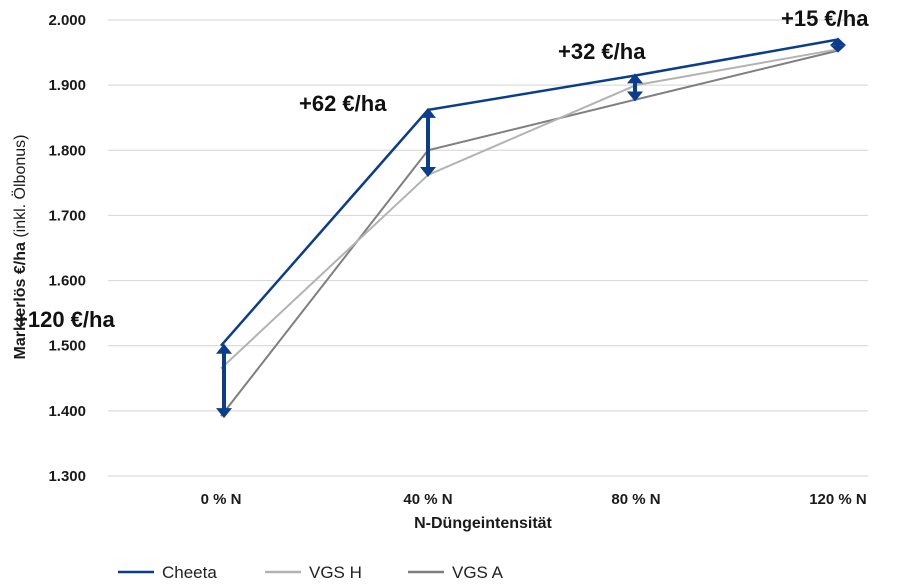  What do you see at coordinates (427, 499) in the screenshot?
I see `x-tick-label: 40 % N` at bounding box center [427, 499].